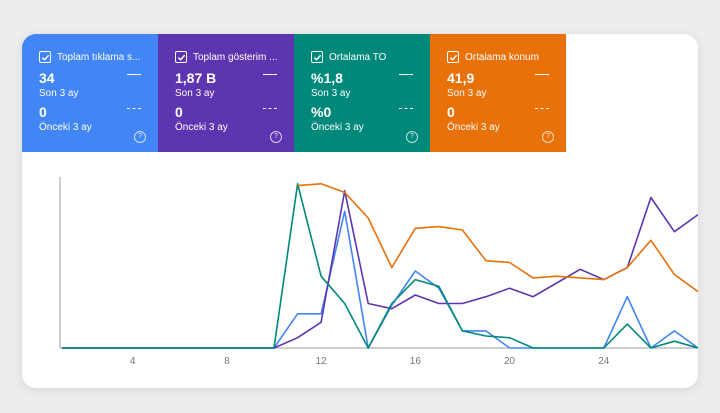 The height and width of the screenshot is (413, 720). I want to click on x-tick-label: 12, so click(322, 361).